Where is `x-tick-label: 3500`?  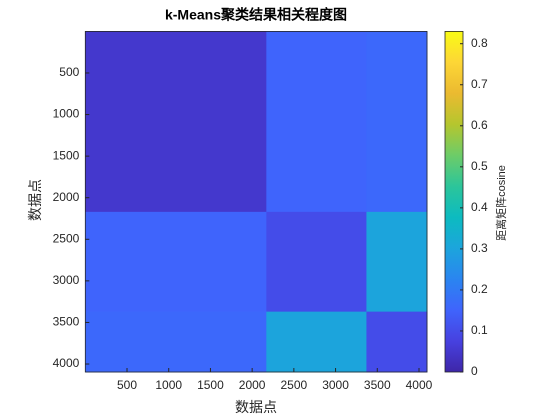 x-tick-label: 3500 is located at coordinates (377, 385).